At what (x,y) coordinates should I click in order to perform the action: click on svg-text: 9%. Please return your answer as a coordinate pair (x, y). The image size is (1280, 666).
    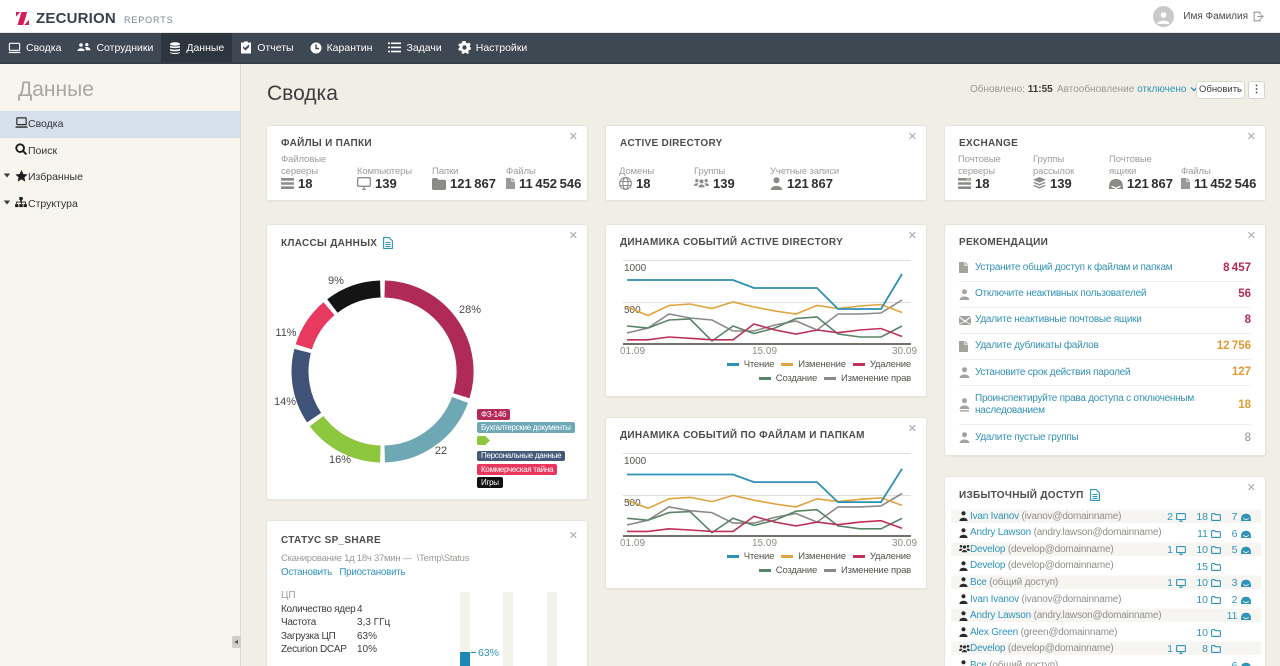
    Looking at the image, I should click on (336, 281).